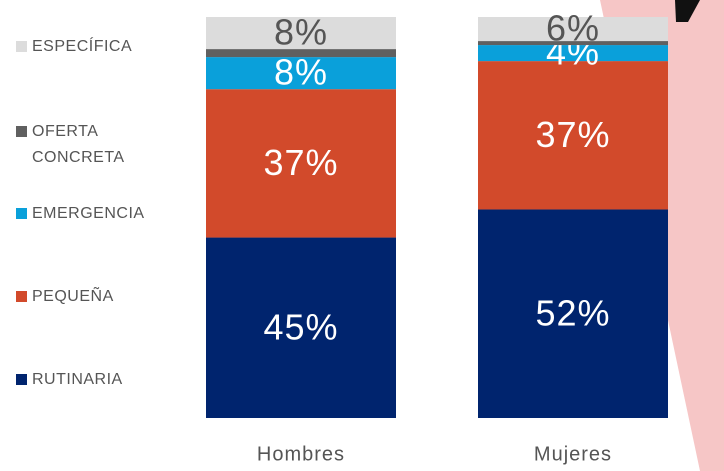  I want to click on legend-label: EMERGENCIA, so click(88, 213).